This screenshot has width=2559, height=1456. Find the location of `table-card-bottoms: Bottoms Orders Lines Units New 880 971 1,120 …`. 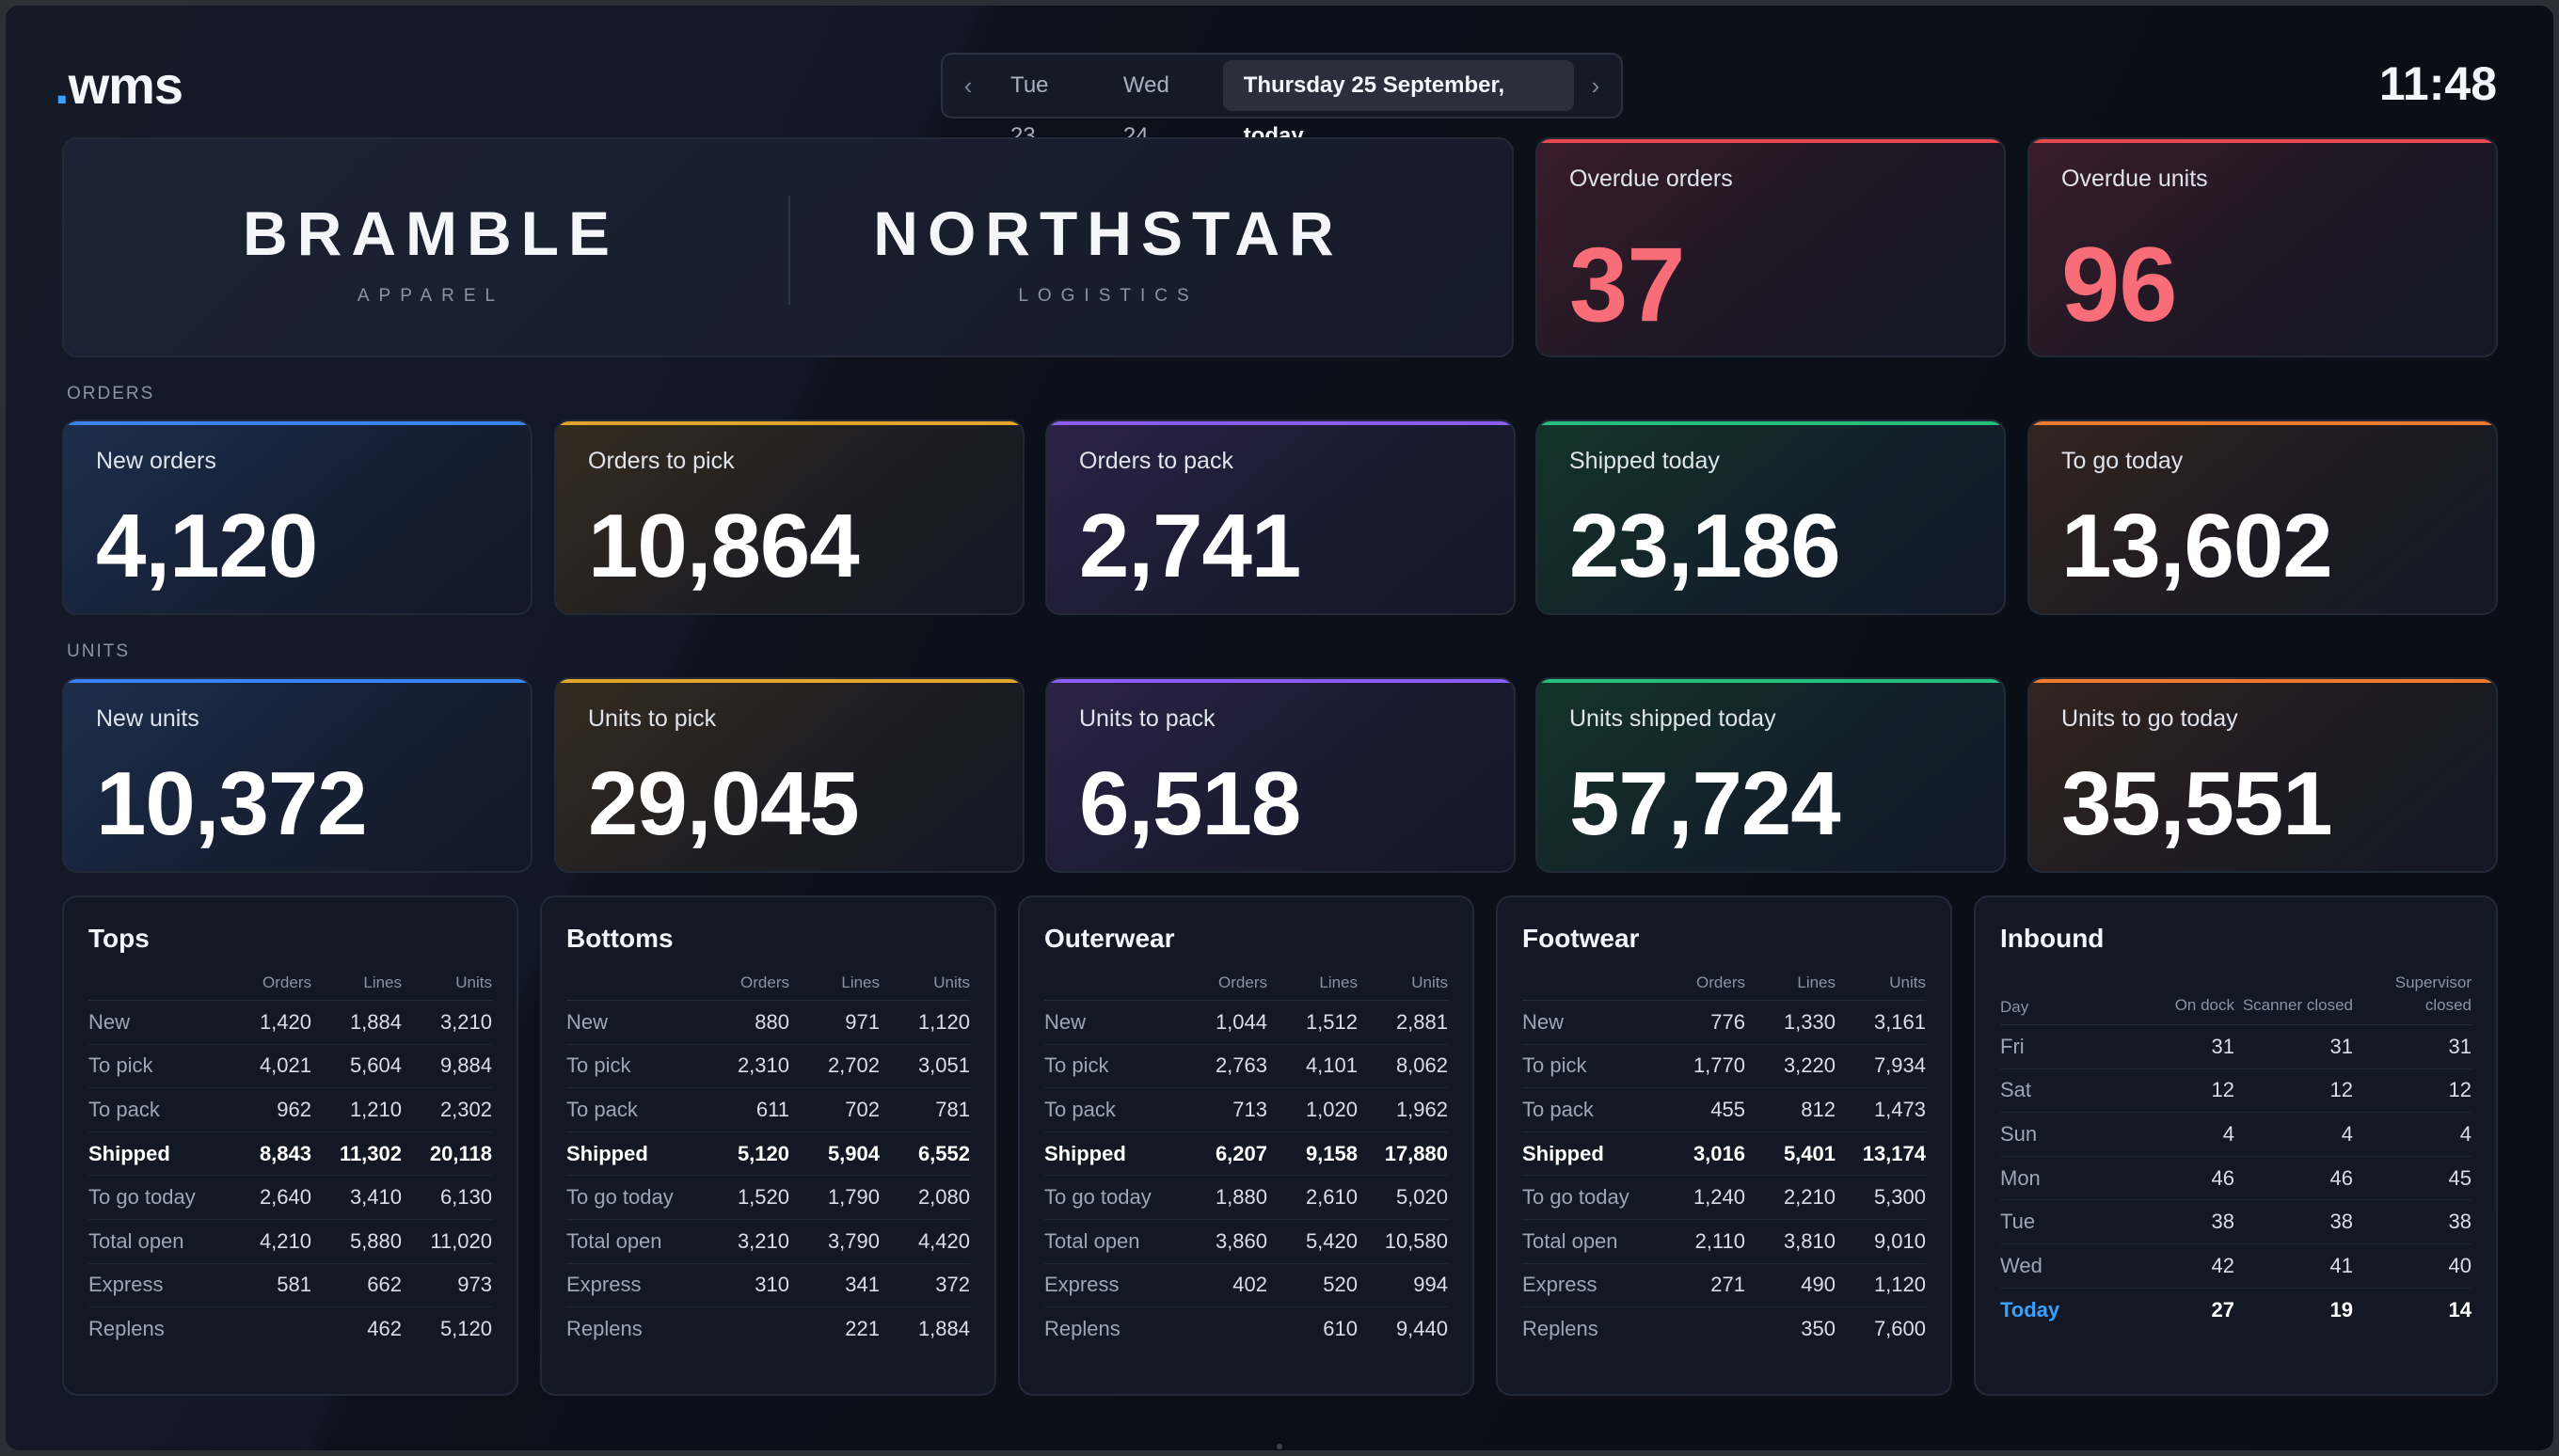

table-card-bottoms: Bottoms Orders Lines Units New 880 971 1,120 … is located at coordinates (768, 1145).